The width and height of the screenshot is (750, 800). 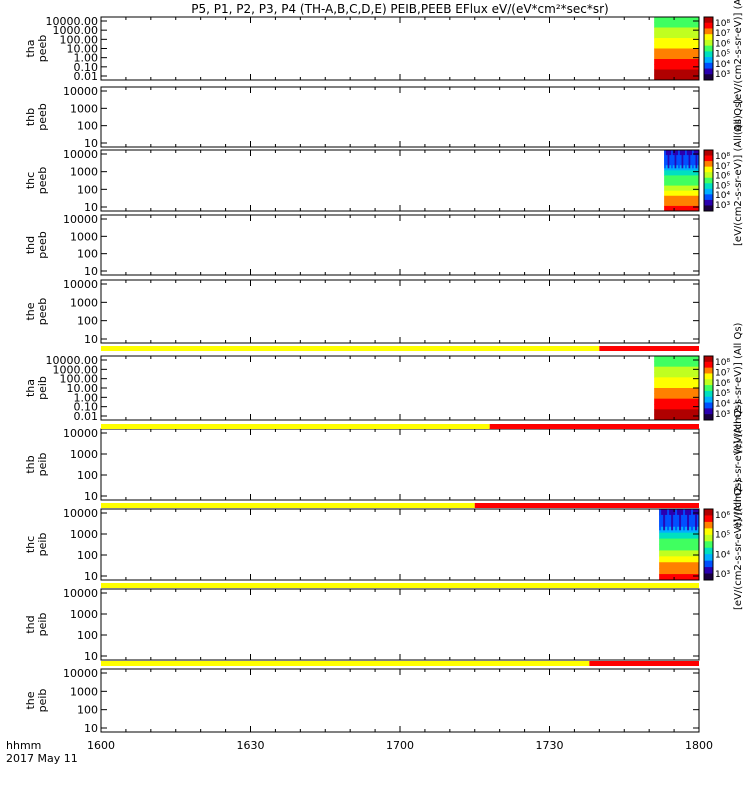 I want to click on y-tick-label: 1.00, so click(x=86, y=397).